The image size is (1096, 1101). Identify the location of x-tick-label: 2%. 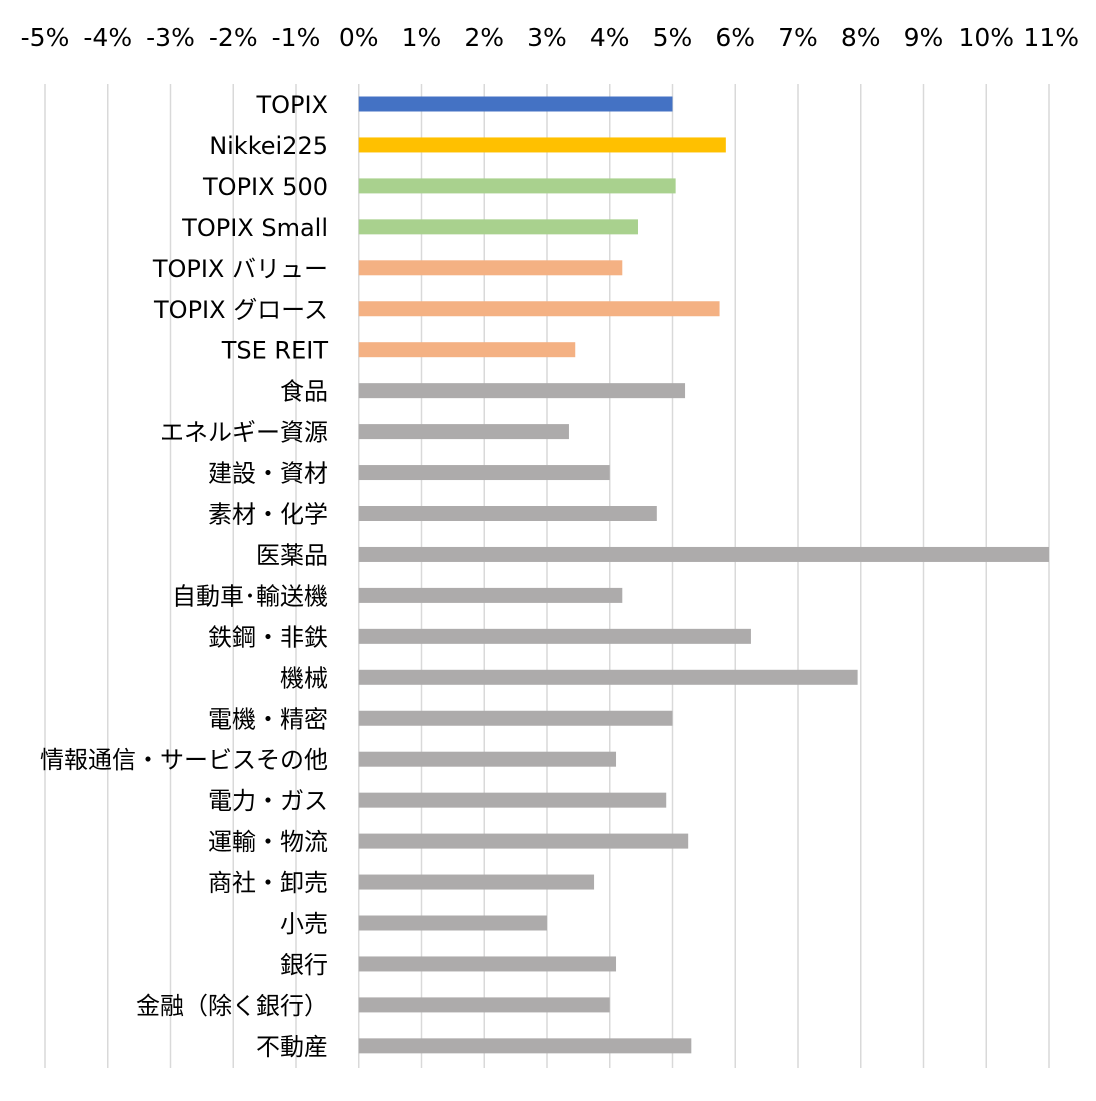
(484, 37).